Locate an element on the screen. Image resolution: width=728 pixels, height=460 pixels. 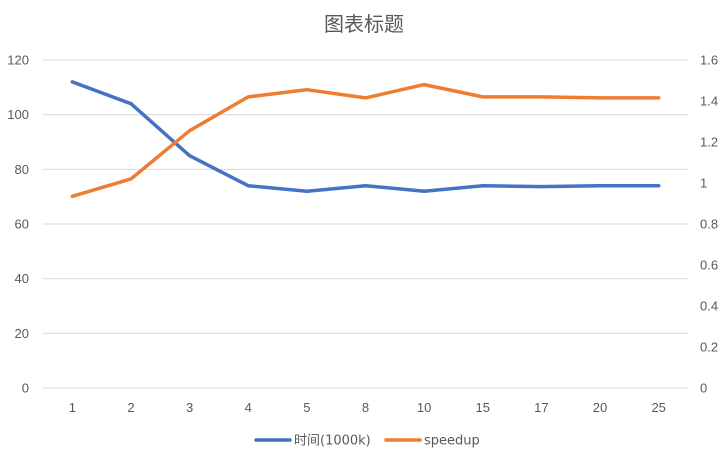
right-axis-tick-label: 1.6 is located at coordinates (709, 60).